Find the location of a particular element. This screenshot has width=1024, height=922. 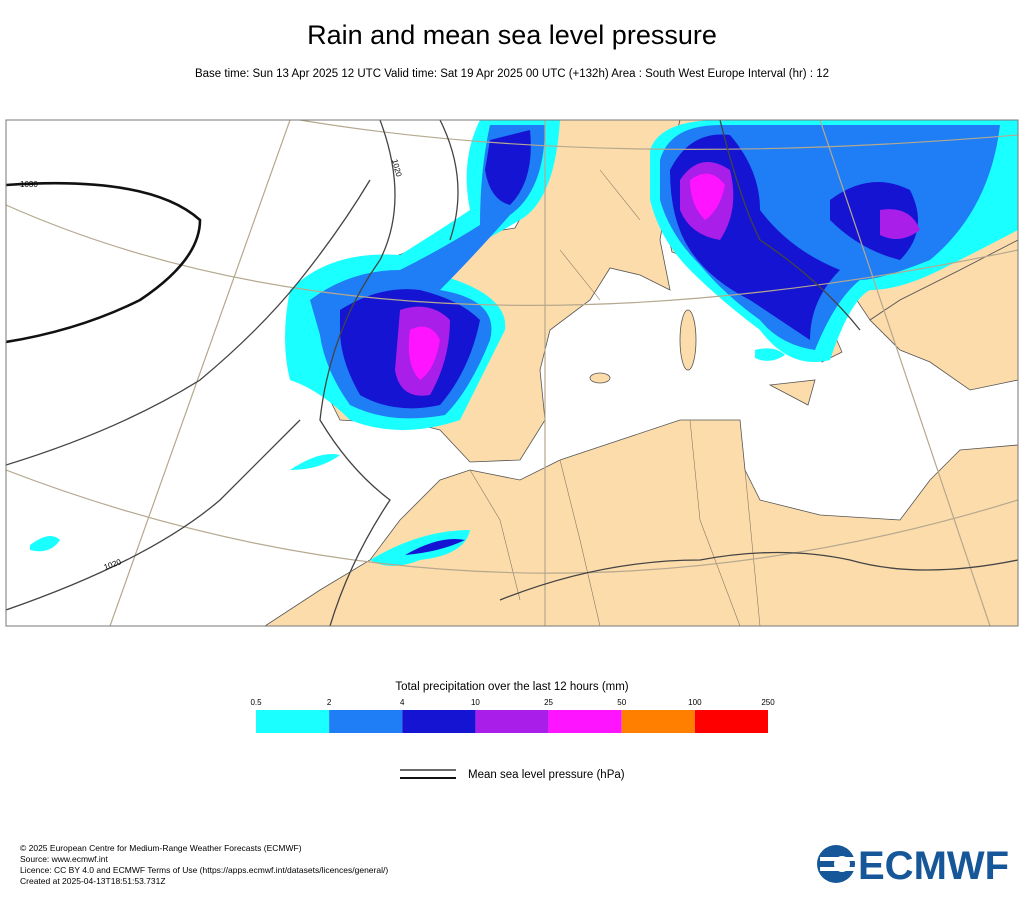

island-sicily is located at coordinates (792, 392).